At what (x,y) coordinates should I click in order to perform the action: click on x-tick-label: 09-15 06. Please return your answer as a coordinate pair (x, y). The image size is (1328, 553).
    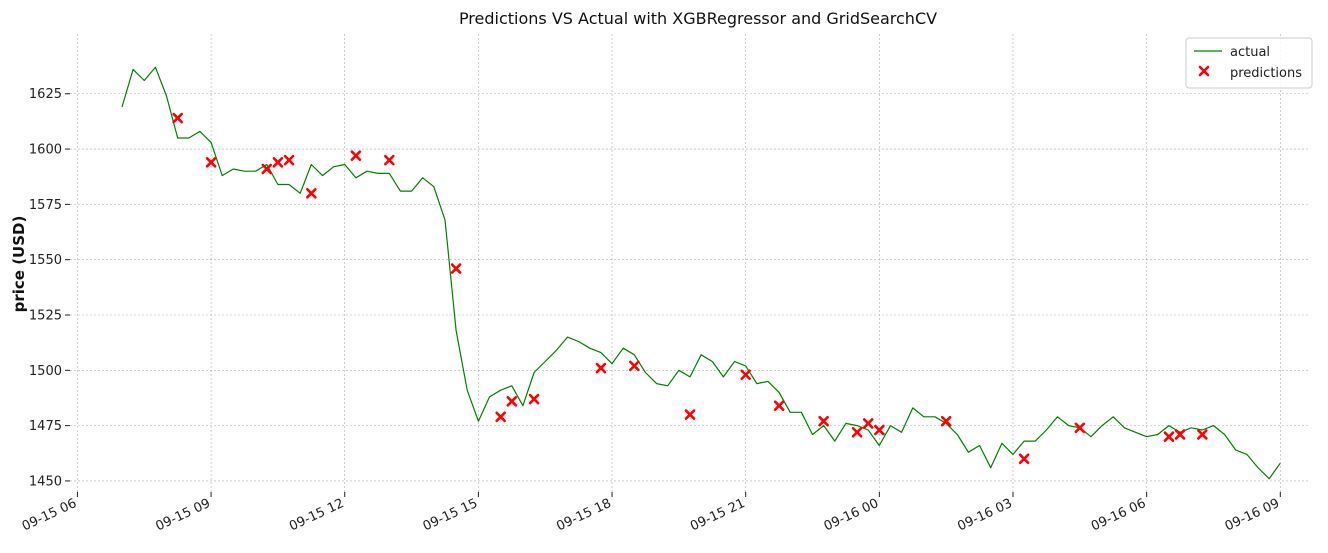
    Looking at the image, I should click on (49, 515).